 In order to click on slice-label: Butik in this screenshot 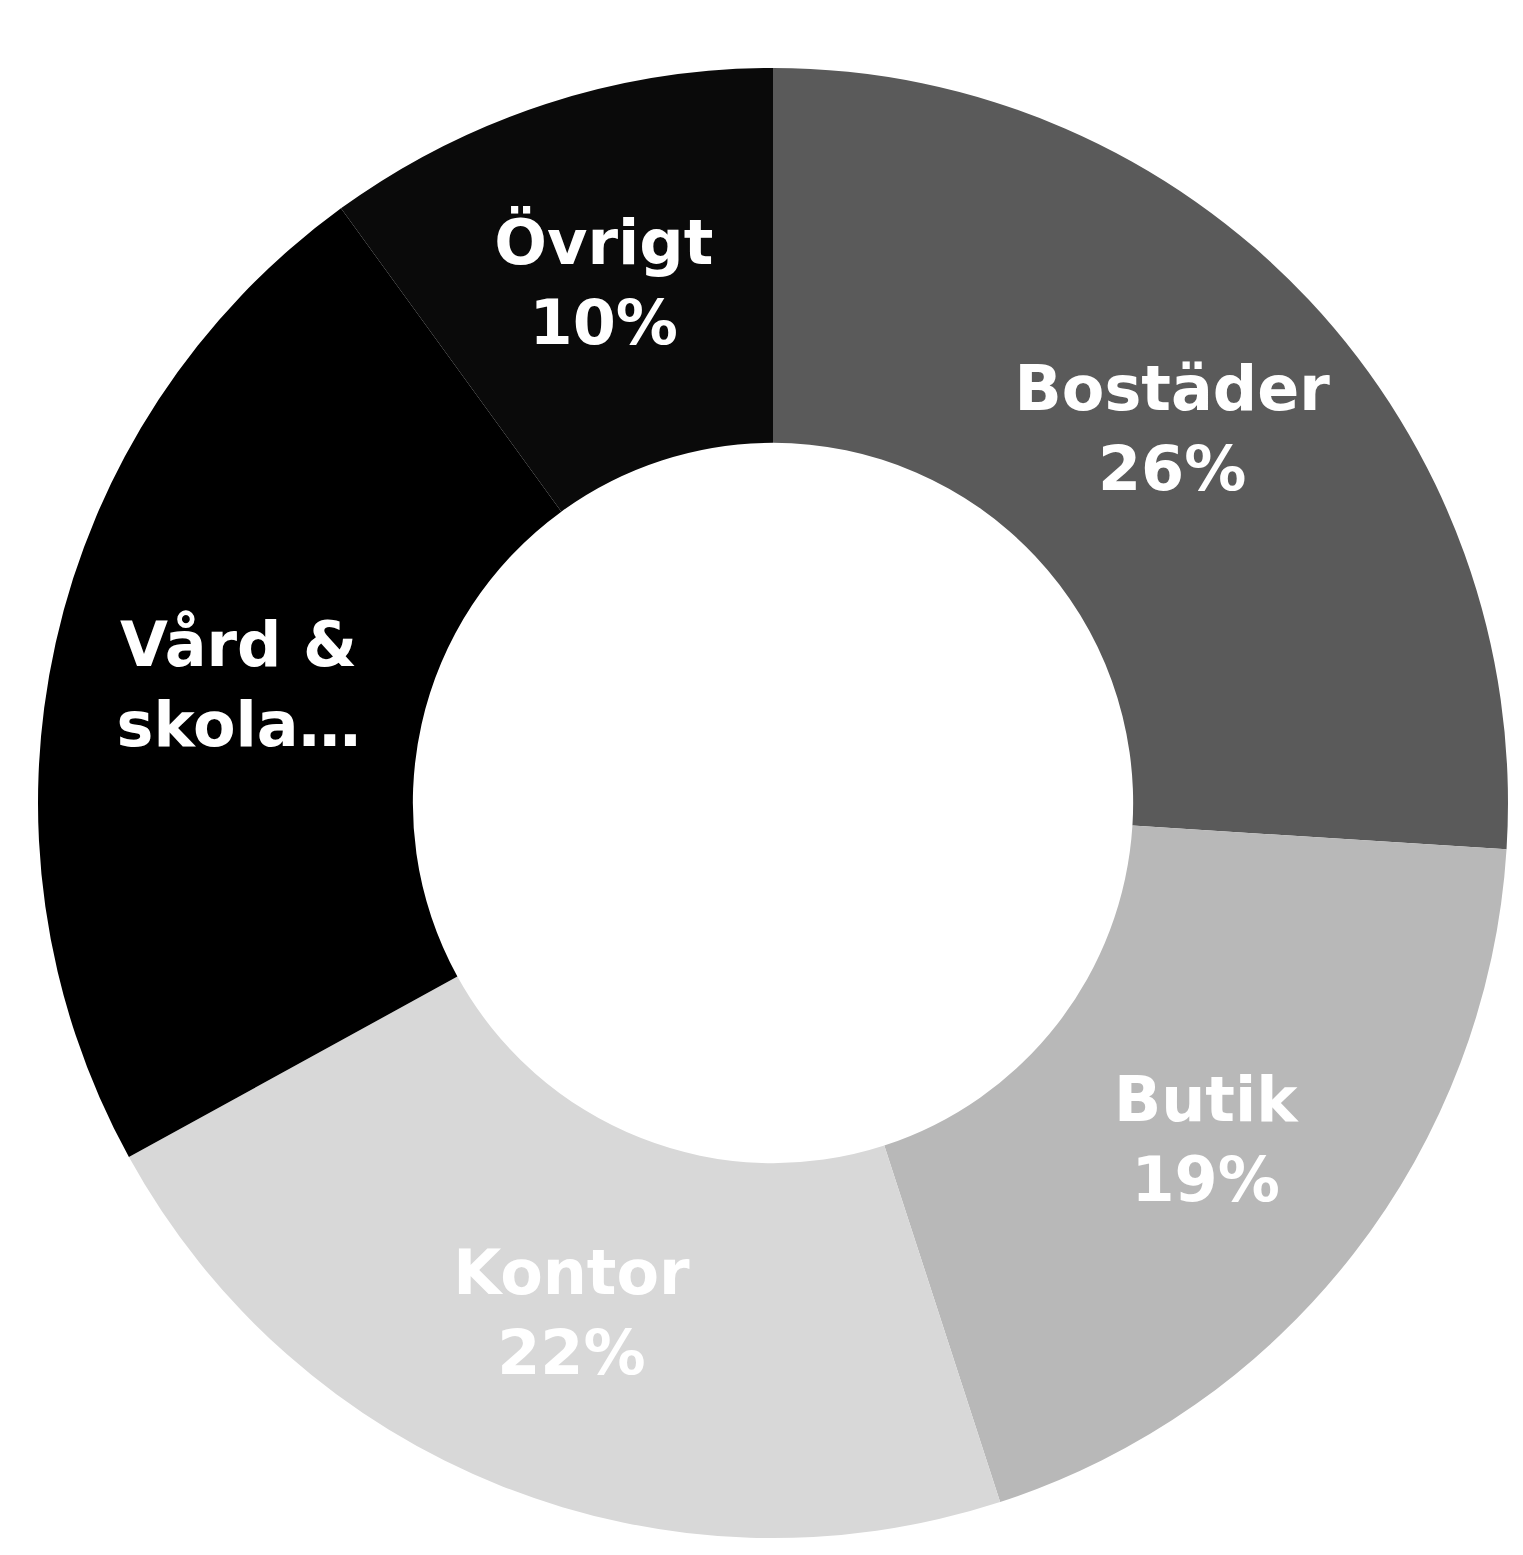, I will do `click(1206, 1099)`.